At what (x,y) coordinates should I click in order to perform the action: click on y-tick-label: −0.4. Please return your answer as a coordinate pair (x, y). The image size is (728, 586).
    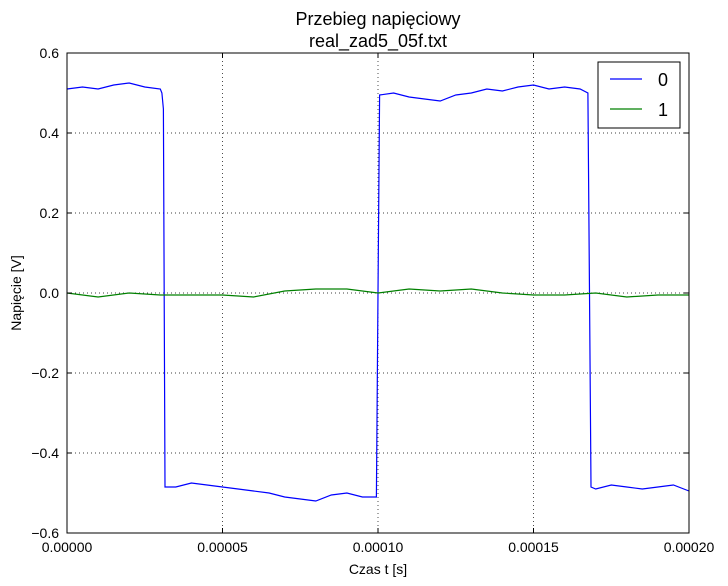
    Looking at the image, I should click on (45, 453).